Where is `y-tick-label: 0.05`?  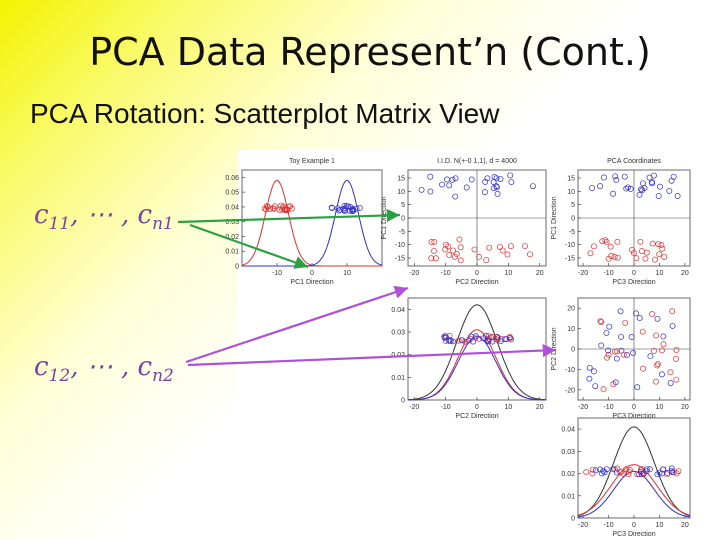
y-tick-label: 0.05 is located at coordinates (232, 193).